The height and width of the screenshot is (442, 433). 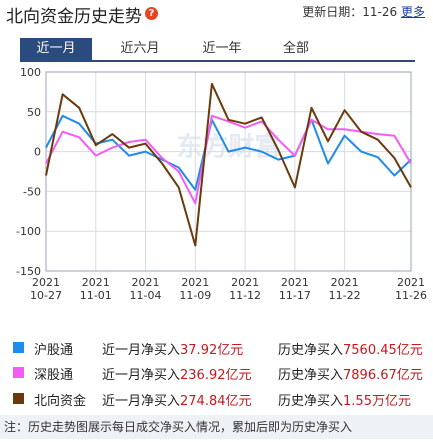 What do you see at coordinates (18, 398) in the screenshot?
I see `legend-swatch-north` at bounding box center [18, 398].